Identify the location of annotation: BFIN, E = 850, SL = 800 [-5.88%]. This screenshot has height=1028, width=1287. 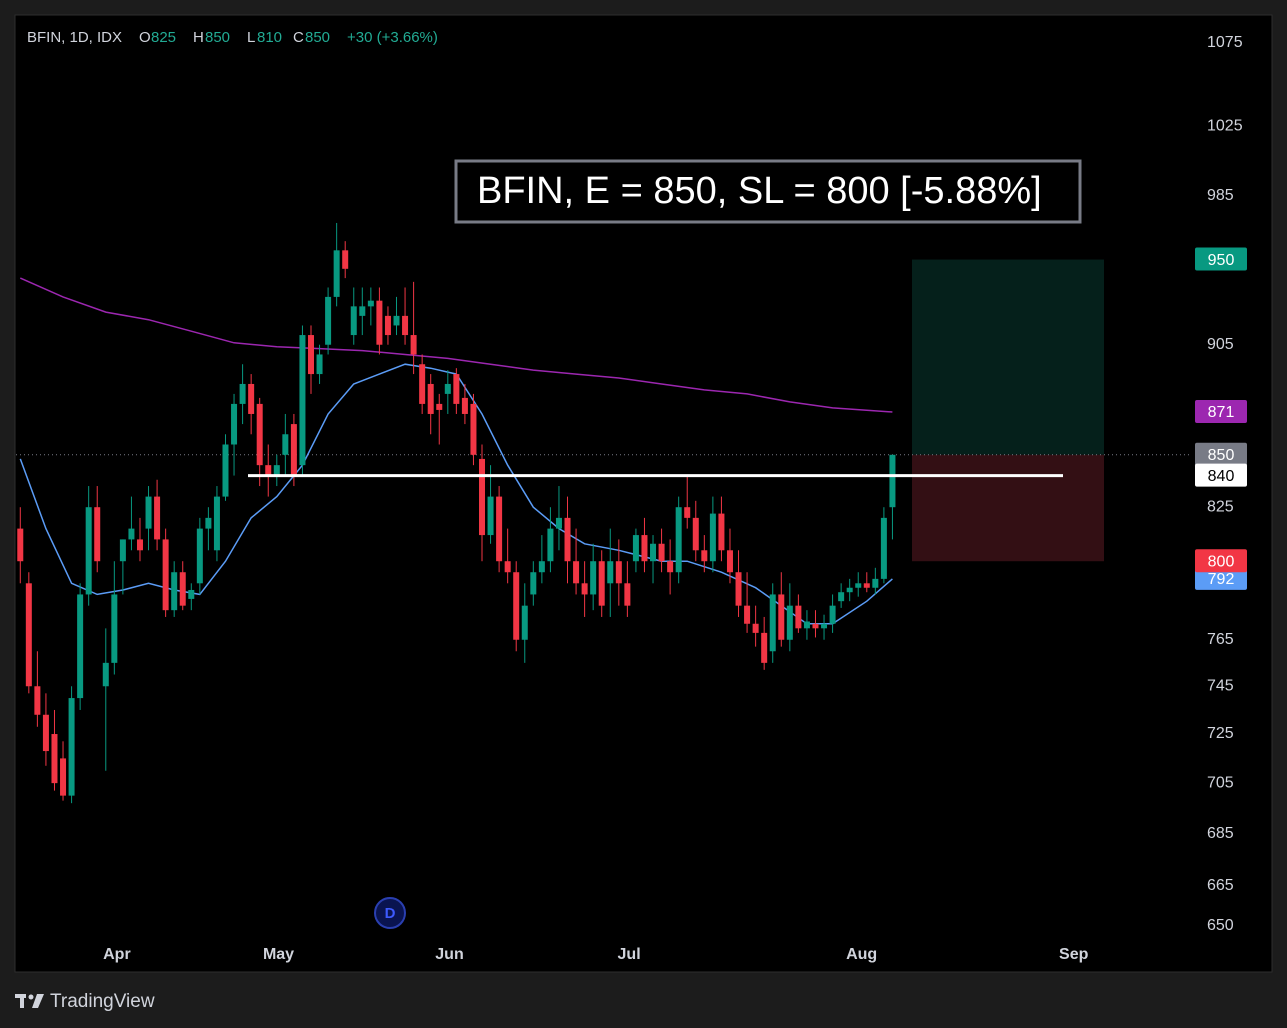
(759, 191).